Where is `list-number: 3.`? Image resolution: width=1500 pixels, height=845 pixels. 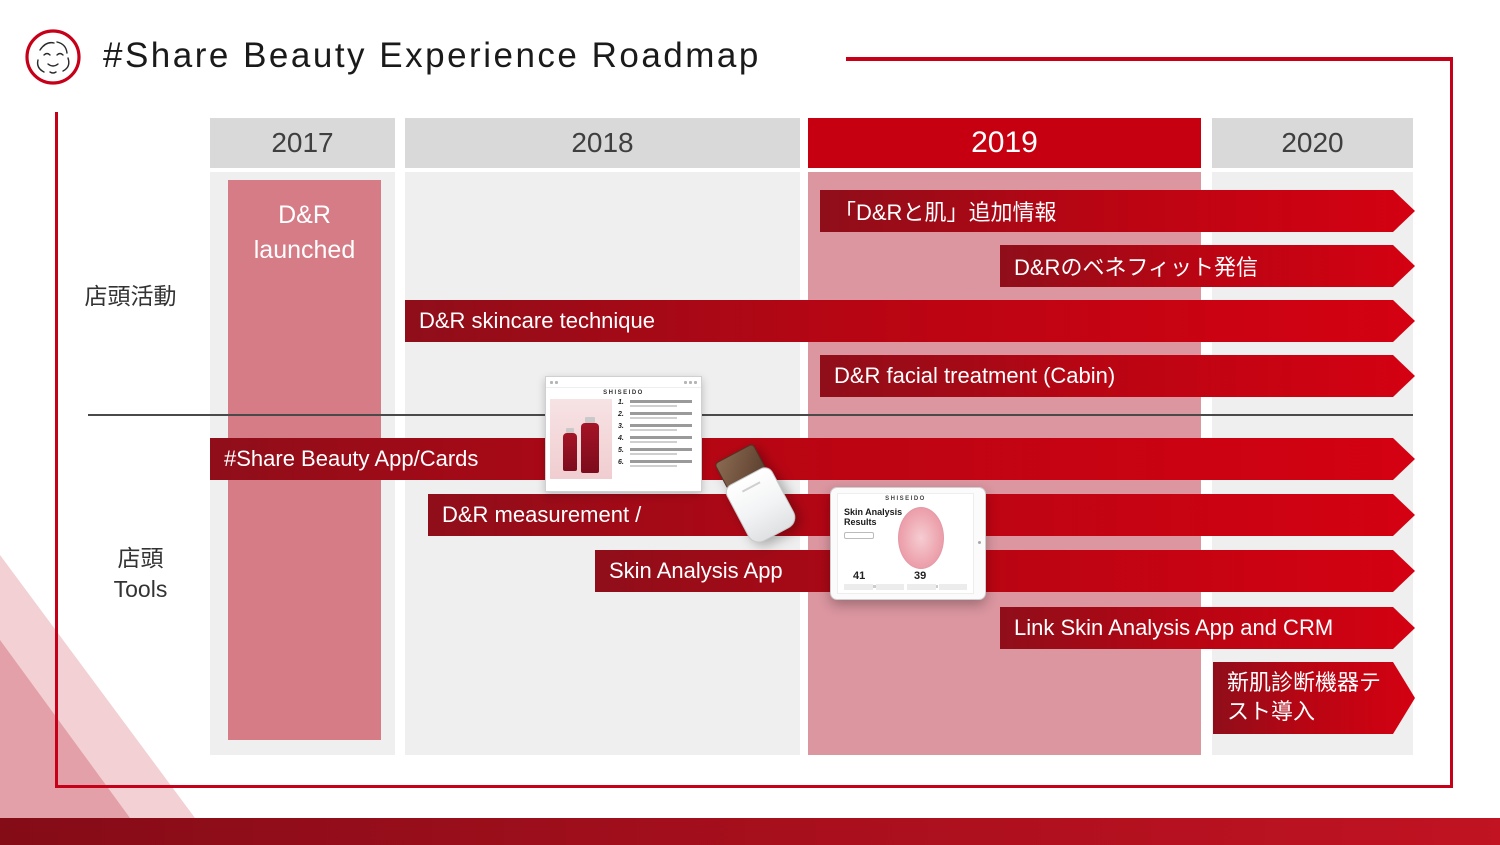 list-number: 3. is located at coordinates (621, 426).